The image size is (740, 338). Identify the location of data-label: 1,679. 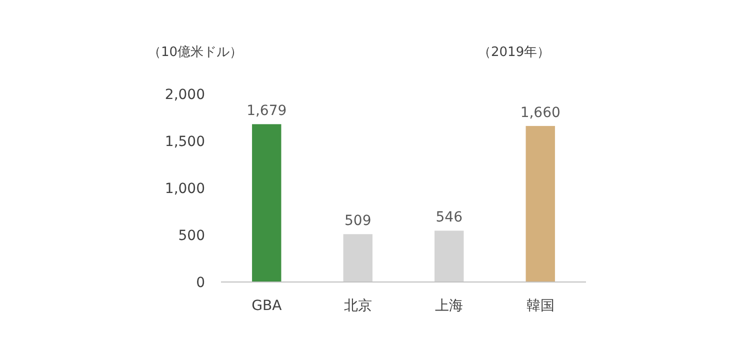
(266, 111).